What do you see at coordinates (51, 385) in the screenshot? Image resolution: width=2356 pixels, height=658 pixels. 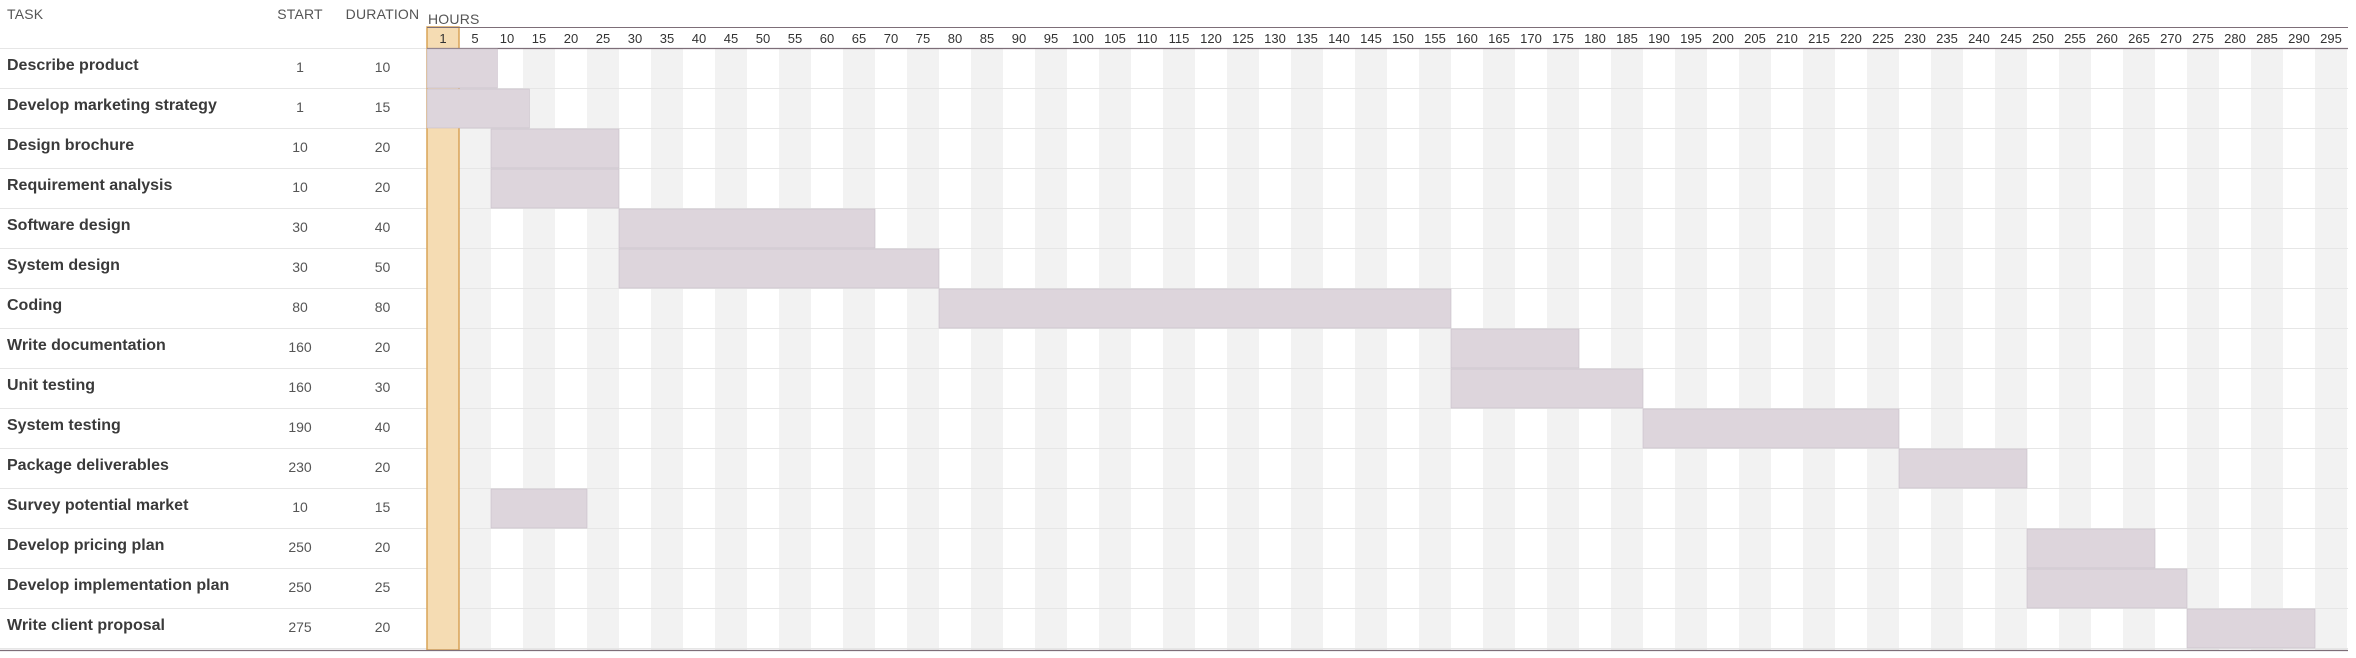 I see `task-name: Unit testing` at bounding box center [51, 385].